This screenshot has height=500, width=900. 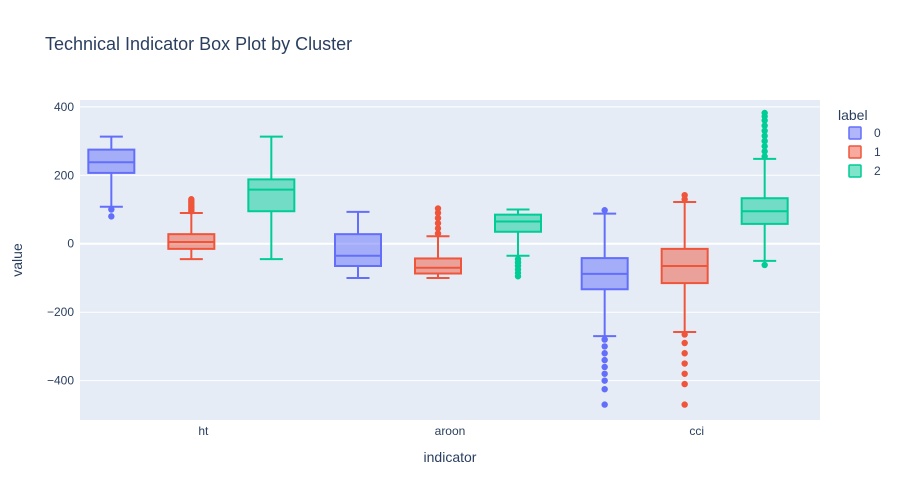 What do you see at coordinates (877, 152) in the screenshot?
I see `legend-label: 1` at bounding box center [877, 152].